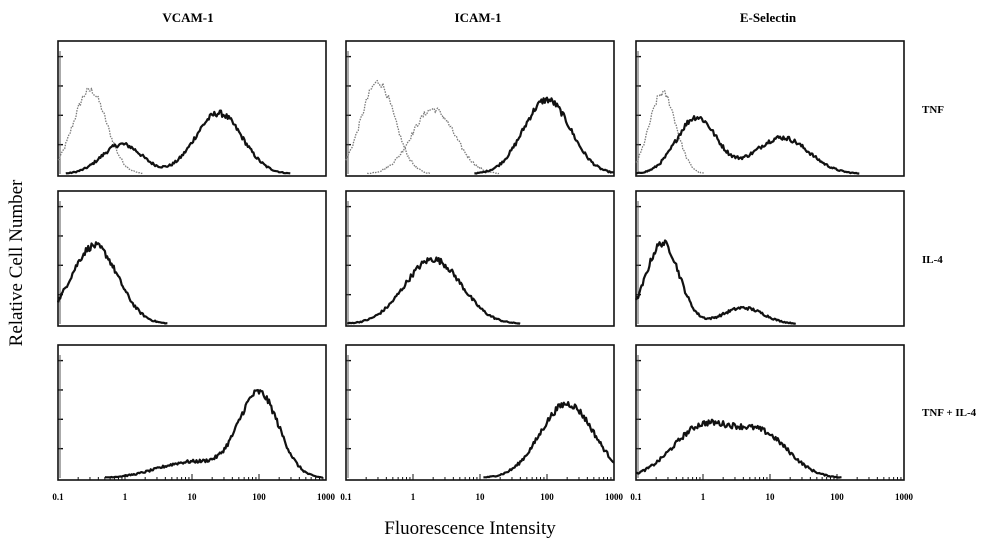 The image size is (985, 543). Describe the element at coordinates (478, 17) in the screenshot. I see `column-title-icam1: ICAM-1` at that location.